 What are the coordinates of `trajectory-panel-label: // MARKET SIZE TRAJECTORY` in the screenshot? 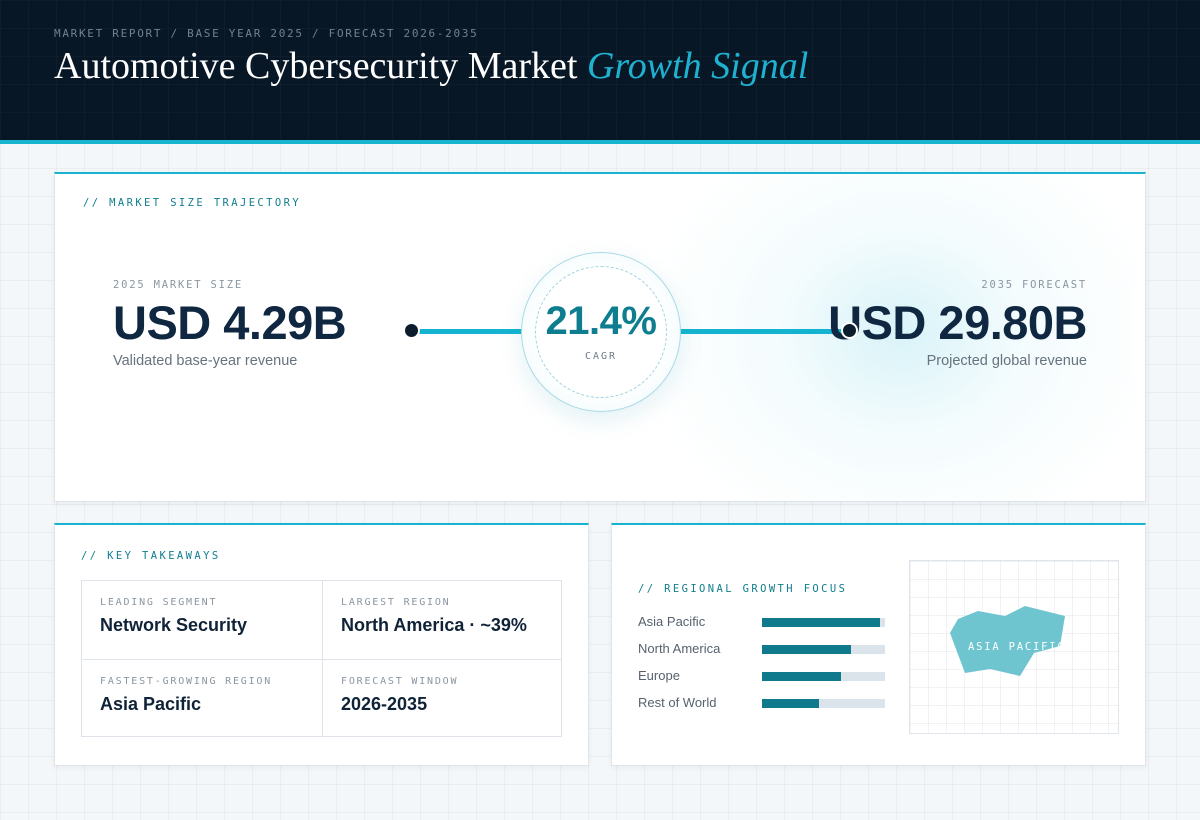 It's located at (192, 203).